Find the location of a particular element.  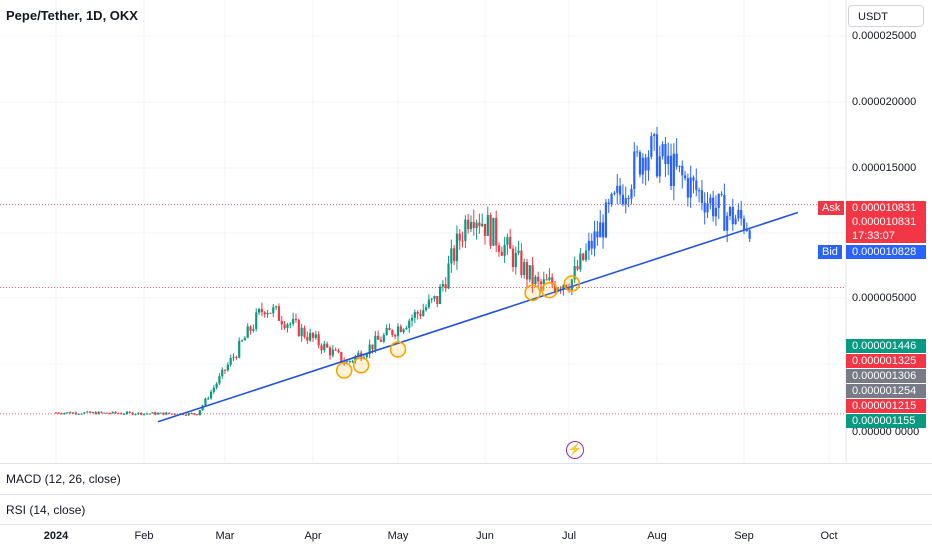

price-tag: 0.000001446 is located at coordinates (886, 346).